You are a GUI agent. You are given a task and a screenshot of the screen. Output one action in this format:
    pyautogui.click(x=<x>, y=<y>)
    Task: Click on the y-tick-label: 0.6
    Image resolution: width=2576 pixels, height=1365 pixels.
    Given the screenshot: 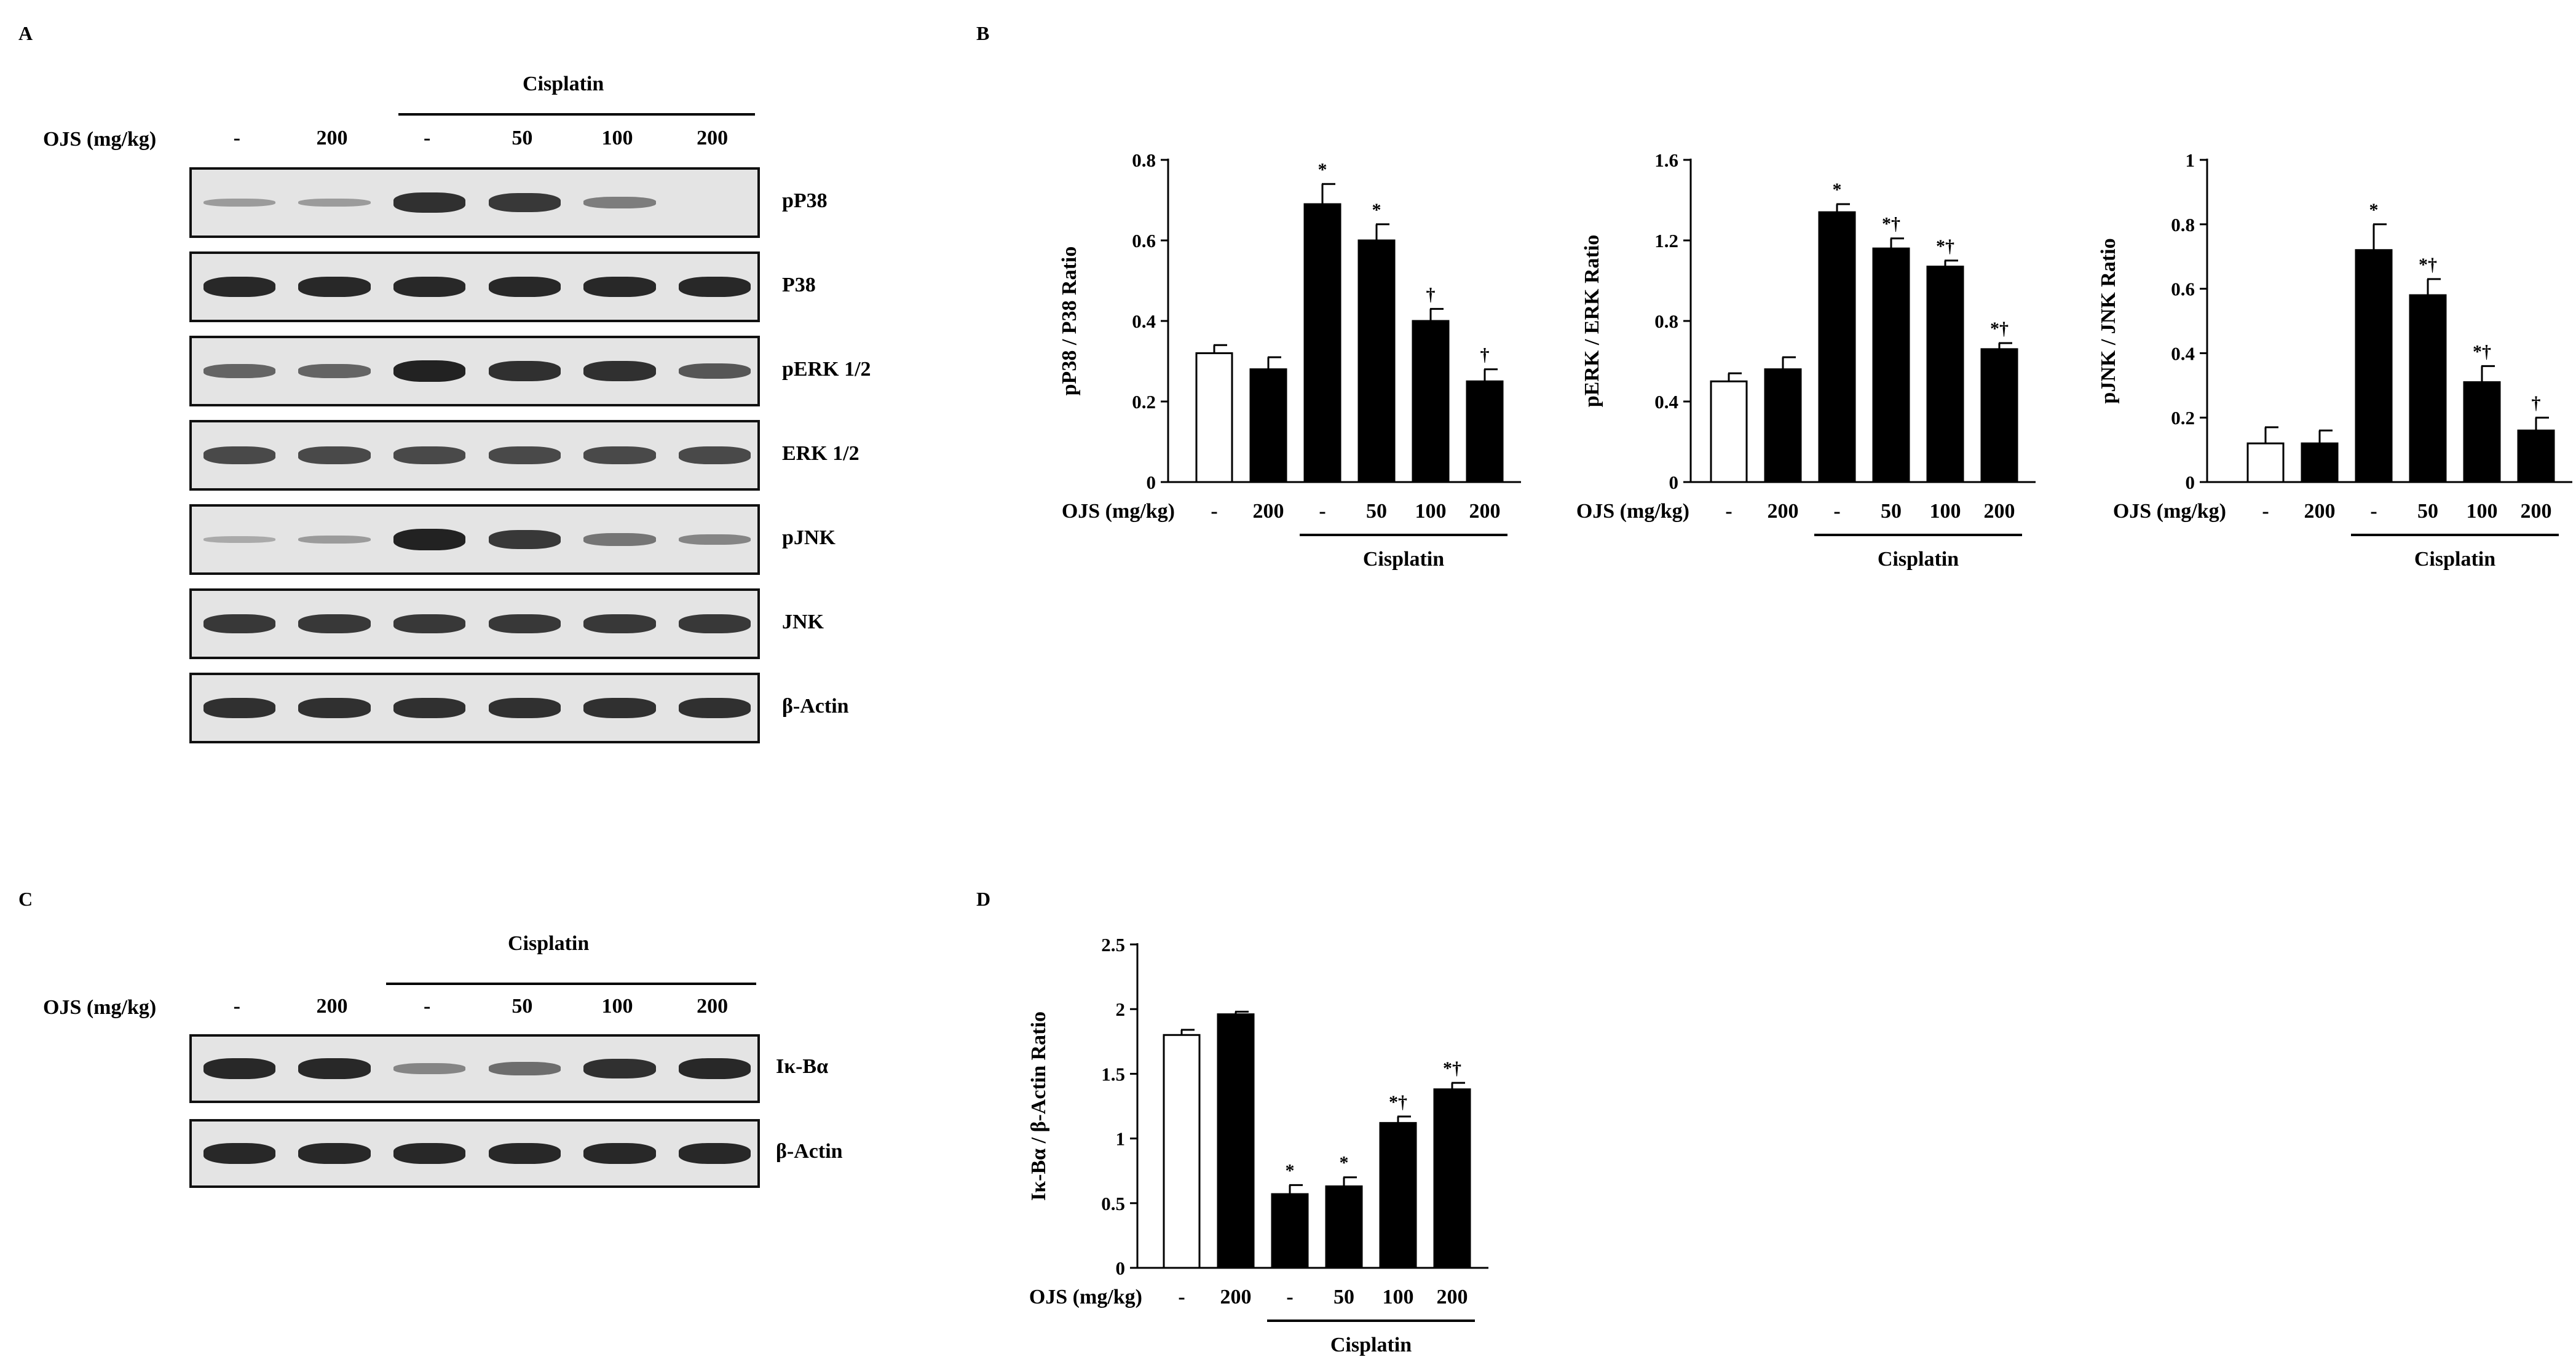 What is the action you would take?
    pyautogui.click(x=2183, y=290)
    